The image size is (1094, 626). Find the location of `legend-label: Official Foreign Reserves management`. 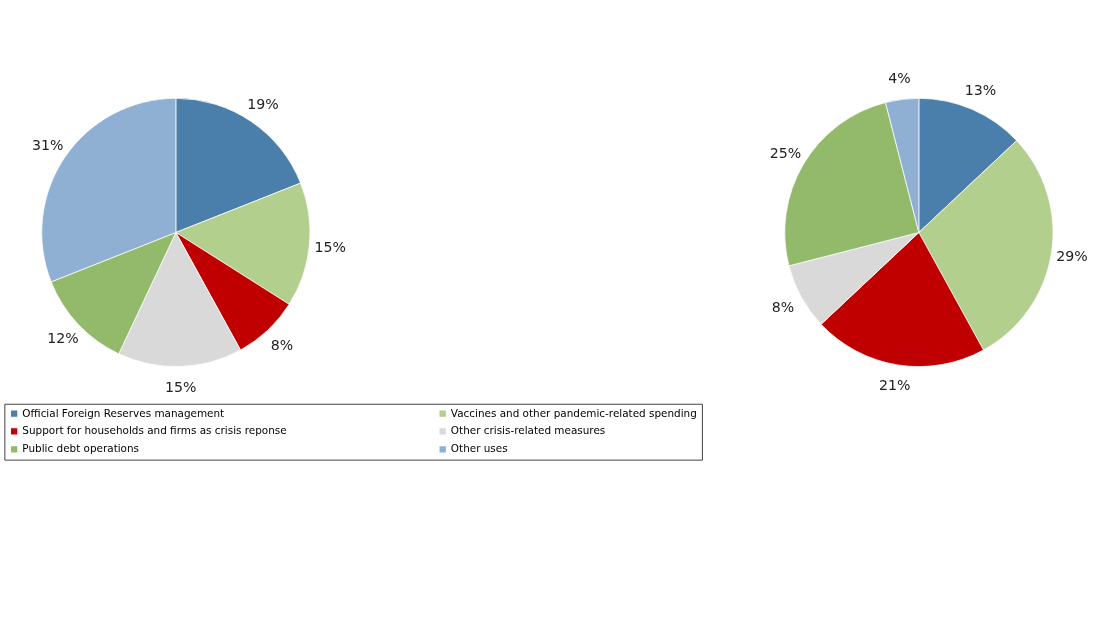

legend-label: Official Foreign Reserves management is located at coordinates (123, 412).